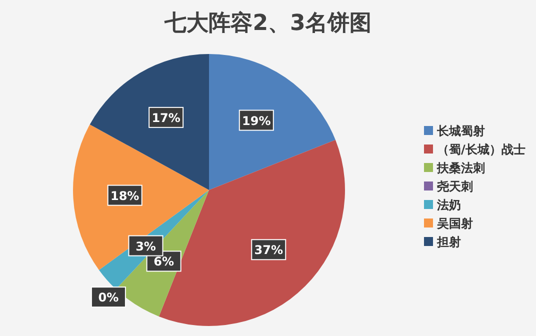 This screenshot has height=336, width=536. Describe the element at coordinates (460, 168) in the screenshot. I see `legend-label: 扶桑法刺` at that location.